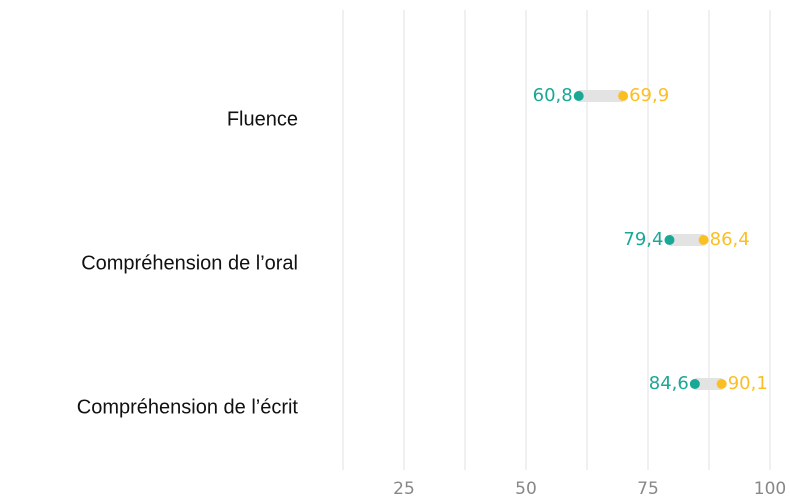  Describe the element at coordinates (553, 95) in the screenshot. I see `value-label: 60,8` at that location.